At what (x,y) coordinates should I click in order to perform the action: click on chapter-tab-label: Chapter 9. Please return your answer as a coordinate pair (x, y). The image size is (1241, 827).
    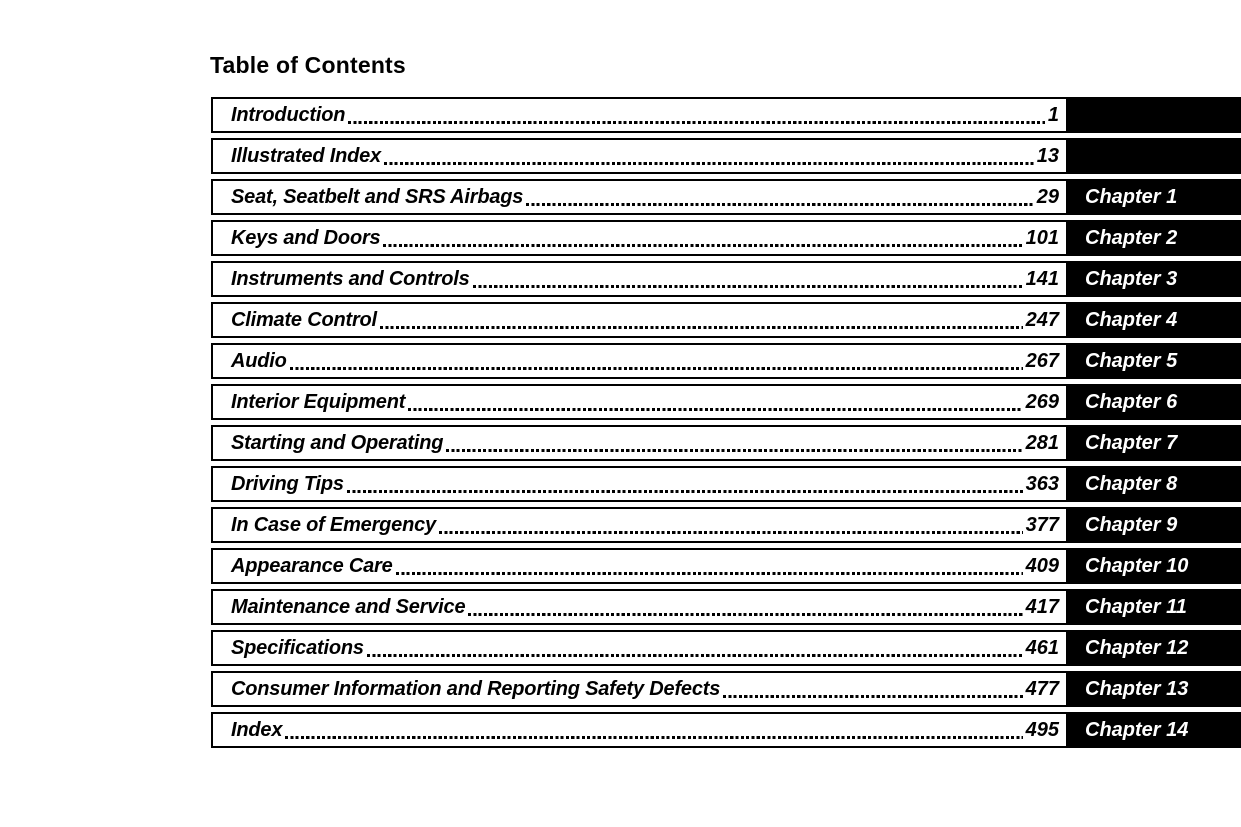
    Looking at the image, I should click on (1131, 524).